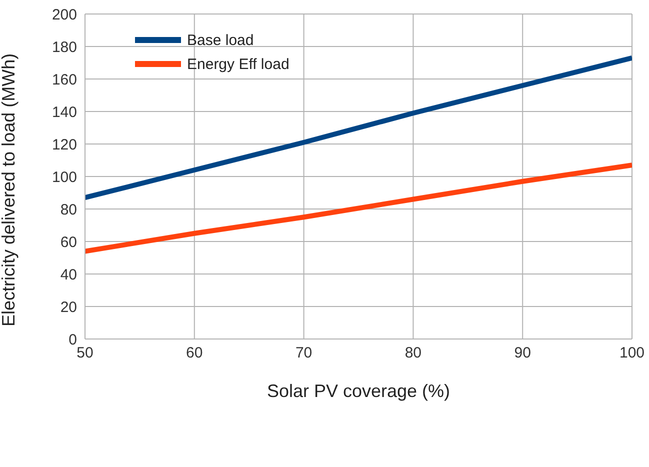  Describe the element at coordinates (68, 209) in the screenshot. I see `y-tick-label: 80` at that location.